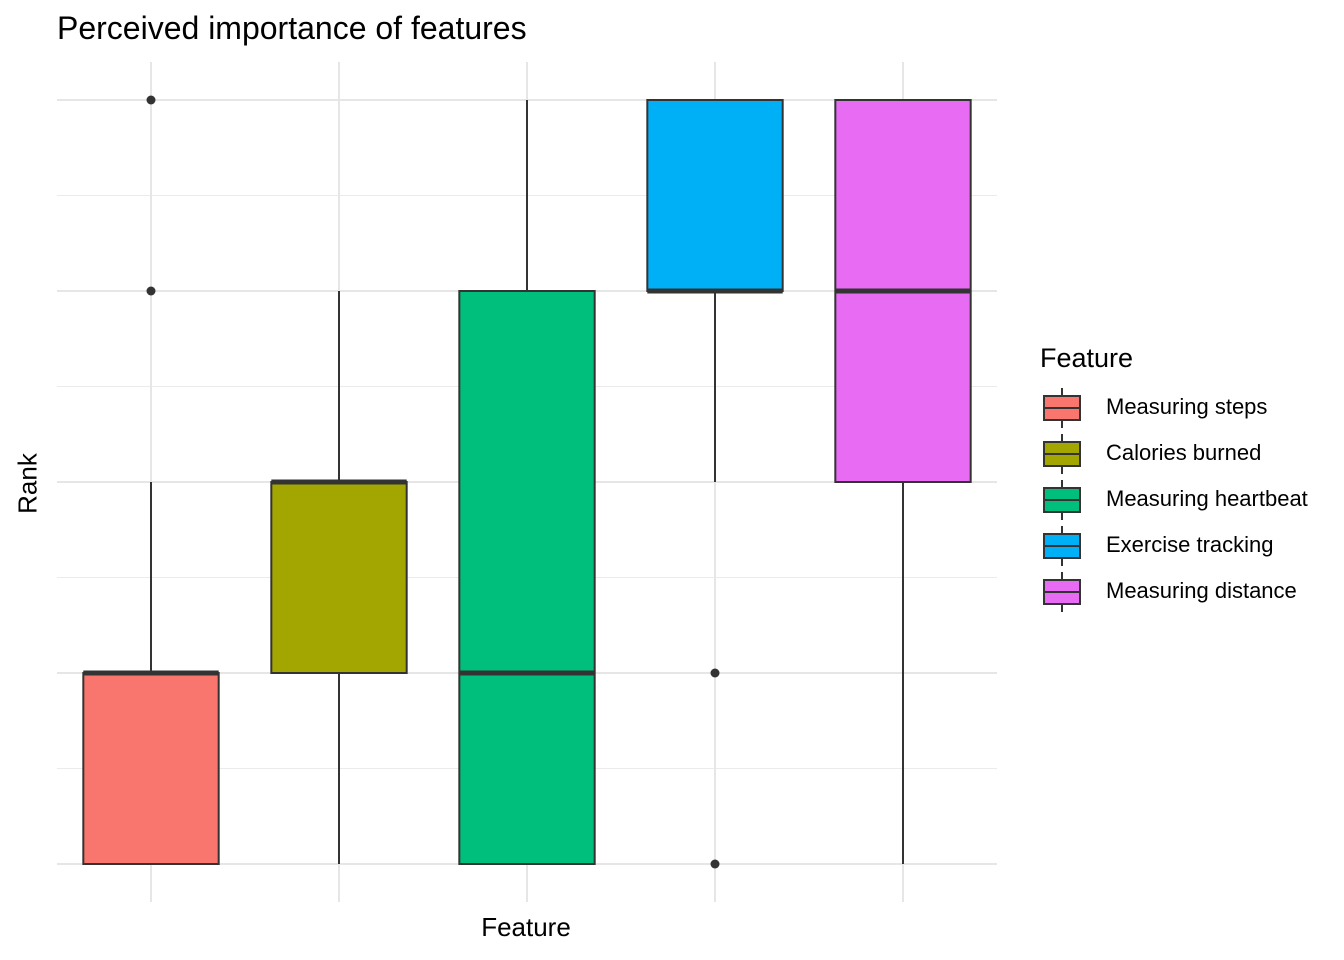 The height and width of the screenshot is (960, 1344). Describe the element at coordinates (1187, 406) in the screenshot. I see `legend-label: Measuring steps` at that location.